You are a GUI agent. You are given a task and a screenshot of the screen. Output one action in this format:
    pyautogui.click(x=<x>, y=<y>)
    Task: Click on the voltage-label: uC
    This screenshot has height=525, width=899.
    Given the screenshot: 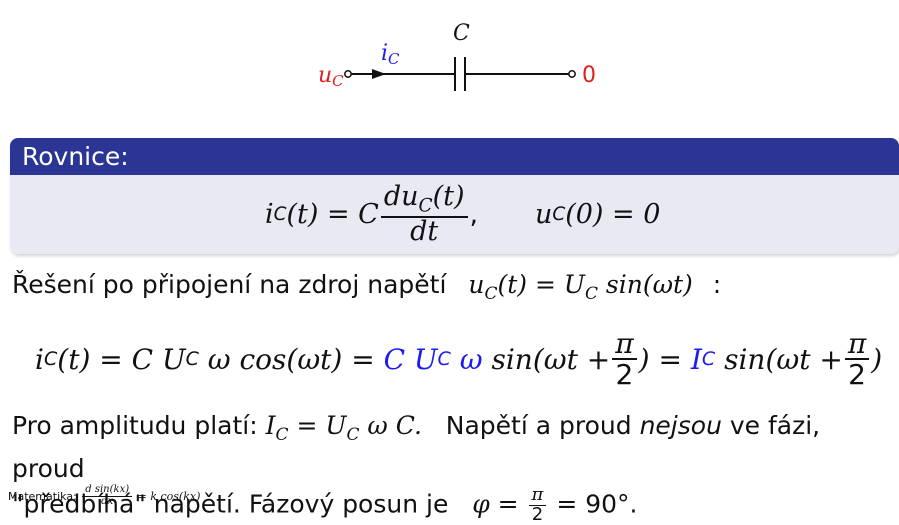 What is the action you would take?
    pyautogui.click(x=331, y=76)
    